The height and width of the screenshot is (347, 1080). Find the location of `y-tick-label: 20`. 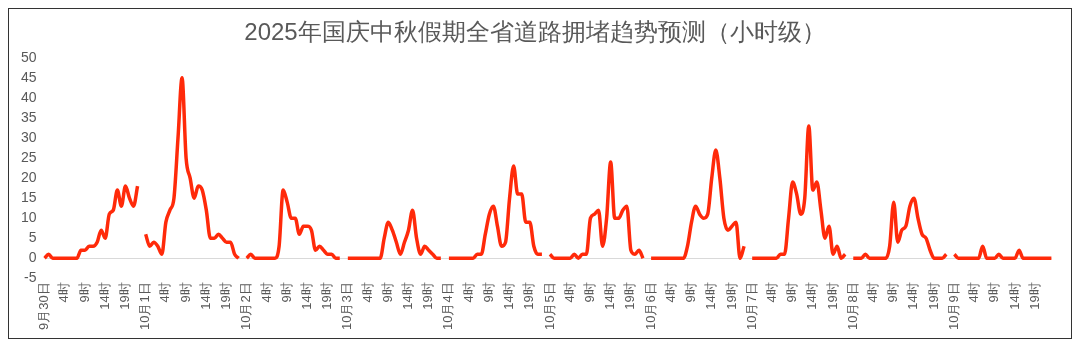

y-tick-label: 20 is located at coordinates (28, 176).